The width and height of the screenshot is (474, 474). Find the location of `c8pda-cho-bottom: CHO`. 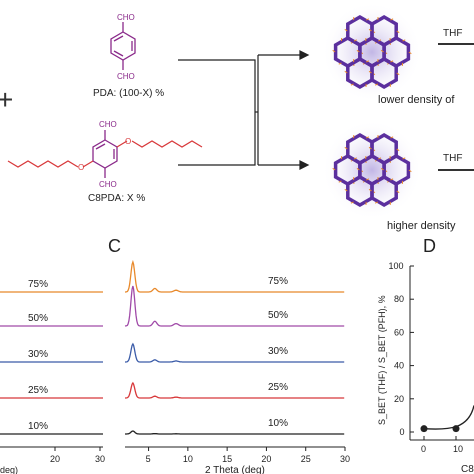

c8pda-cho-bottom: CHO is located at coordinates (108, 184).